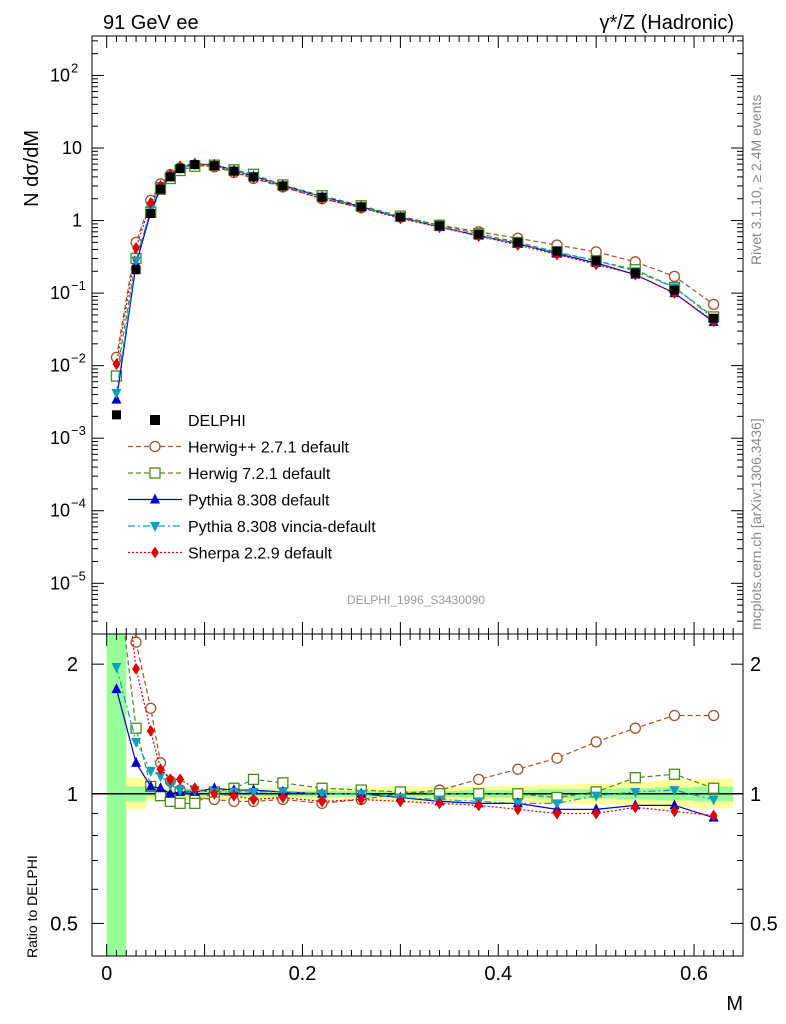 The width and height of the screenshot is (786, 1024). Describe the element at coordinates (64, 924) in the screenshot. I see `ratio-ytick-label-left: 0.5` at that location.